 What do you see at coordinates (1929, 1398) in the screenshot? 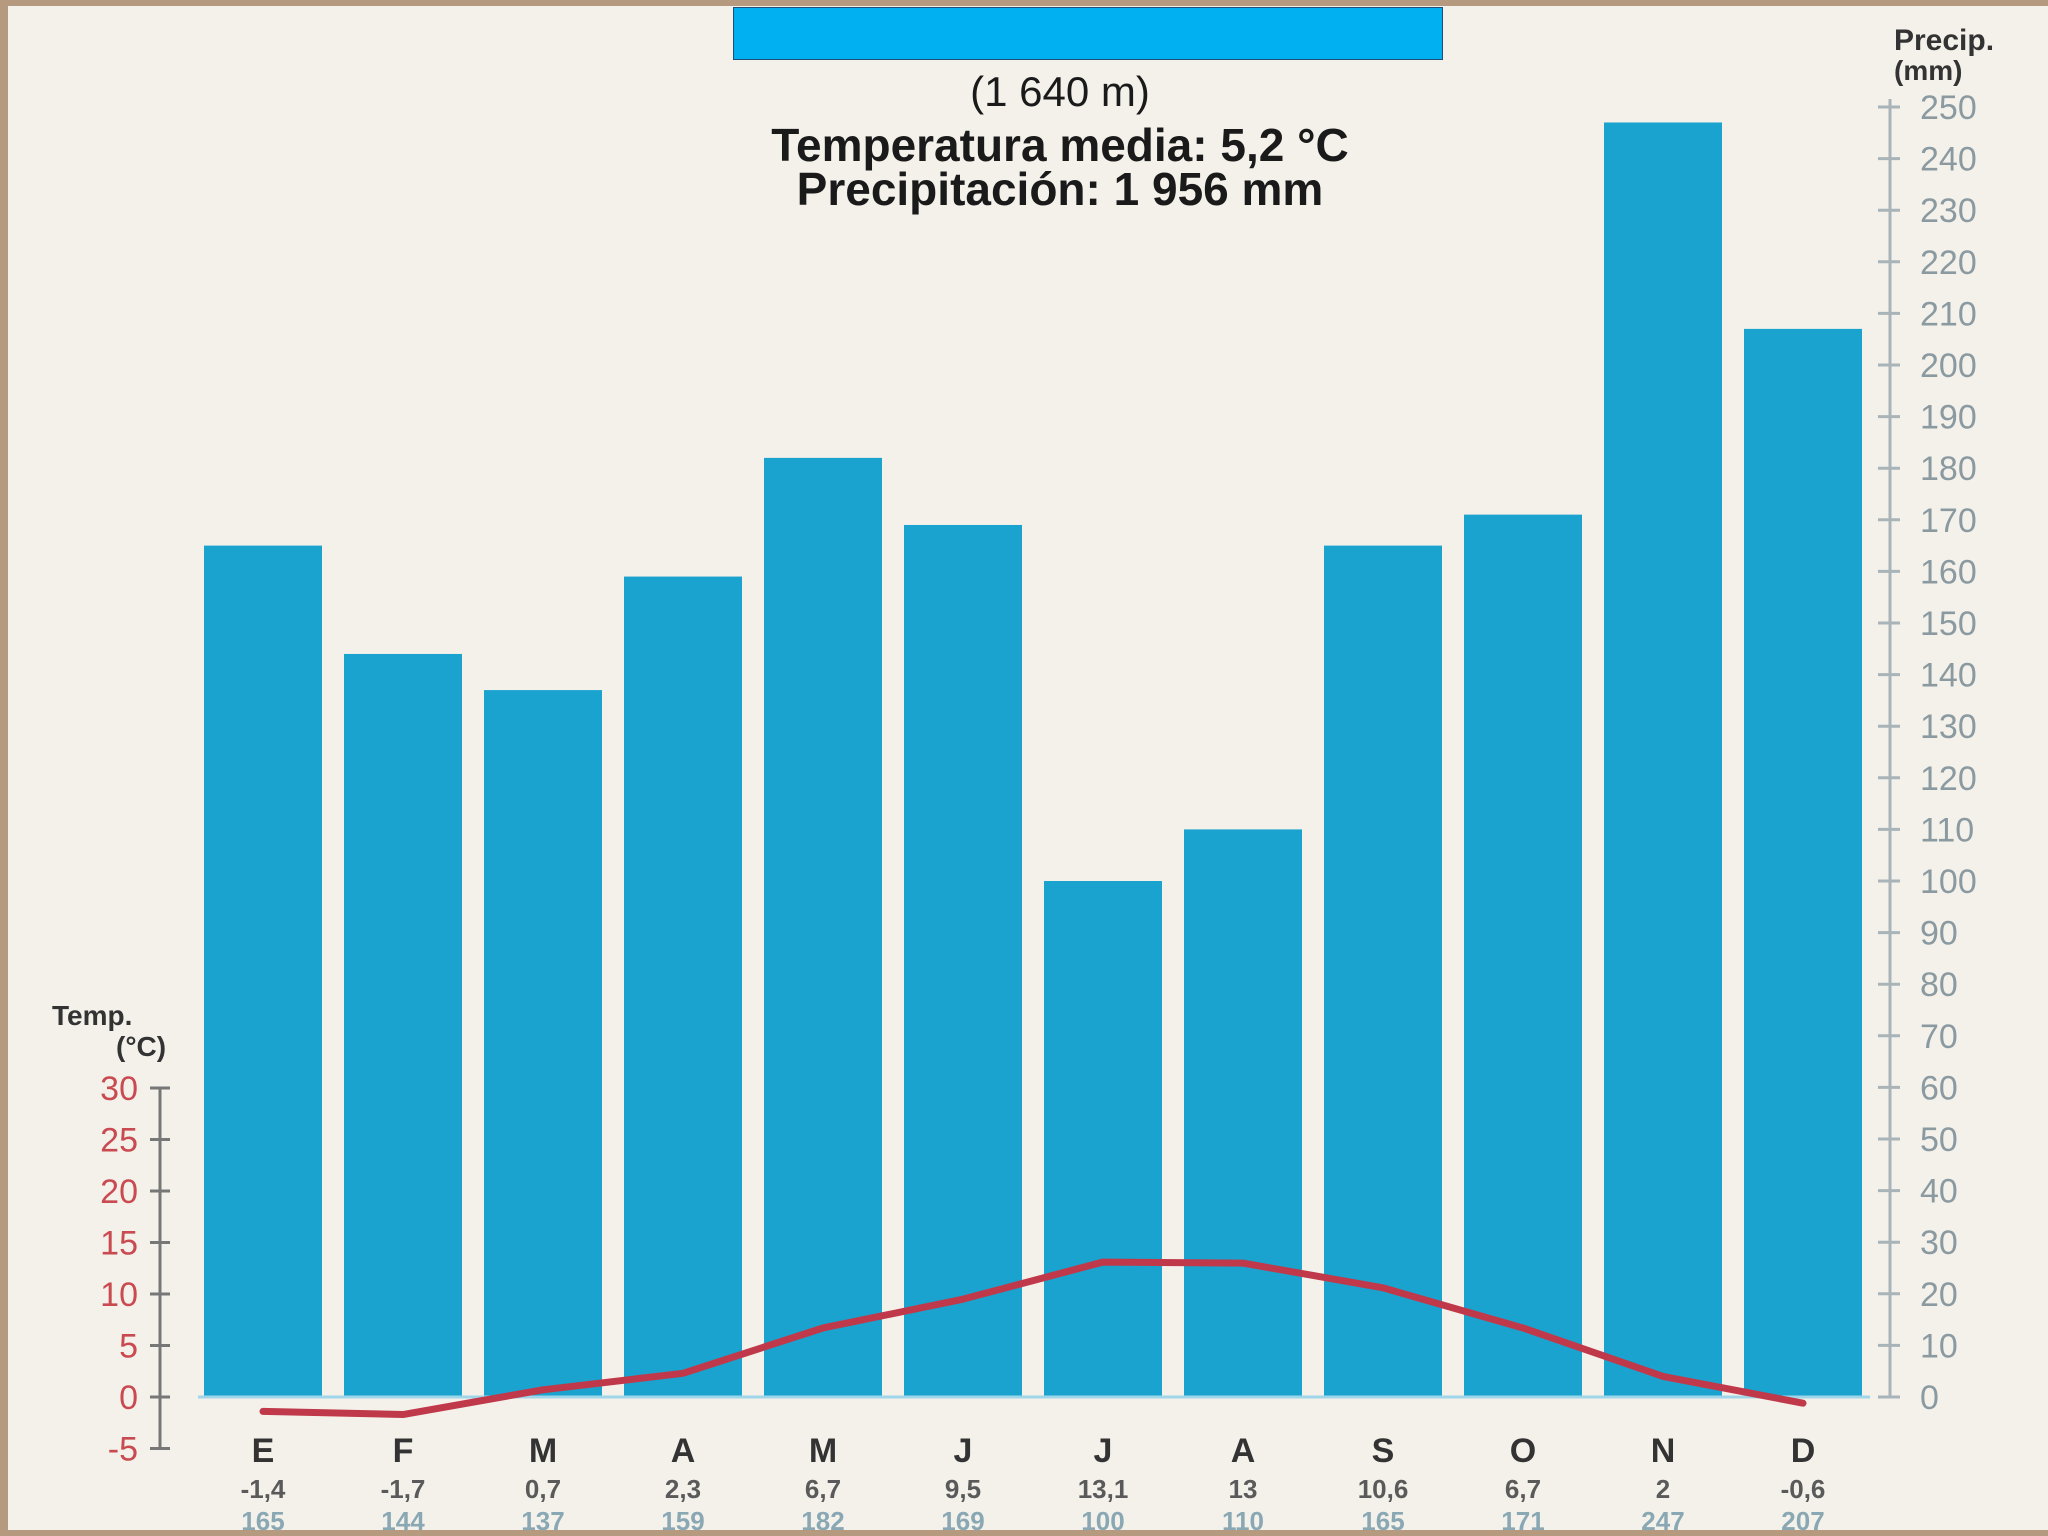
I see `right-axis-tick-label-0: 0` at bounding box center [1929, 1398].